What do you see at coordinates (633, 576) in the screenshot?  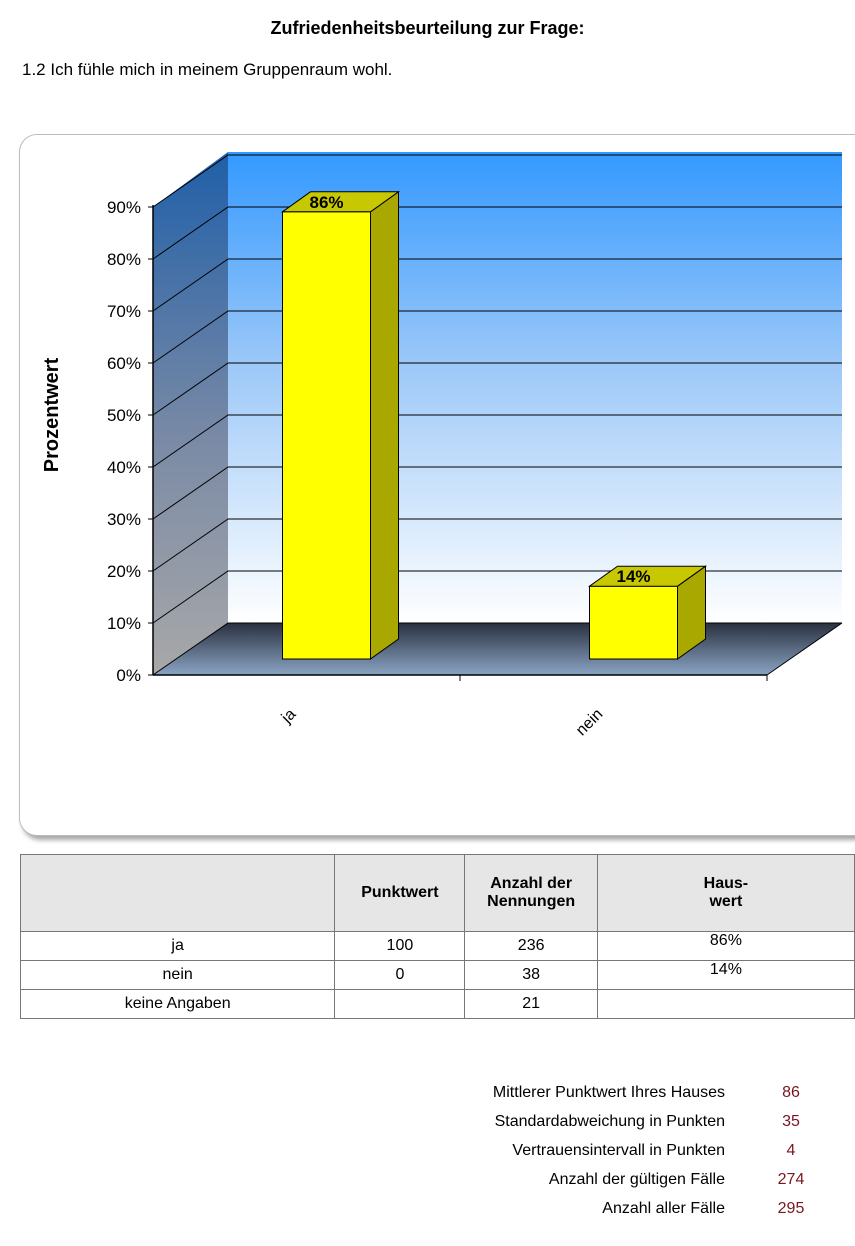 I see `data-label: 14%` at bounding box center [633, 576].